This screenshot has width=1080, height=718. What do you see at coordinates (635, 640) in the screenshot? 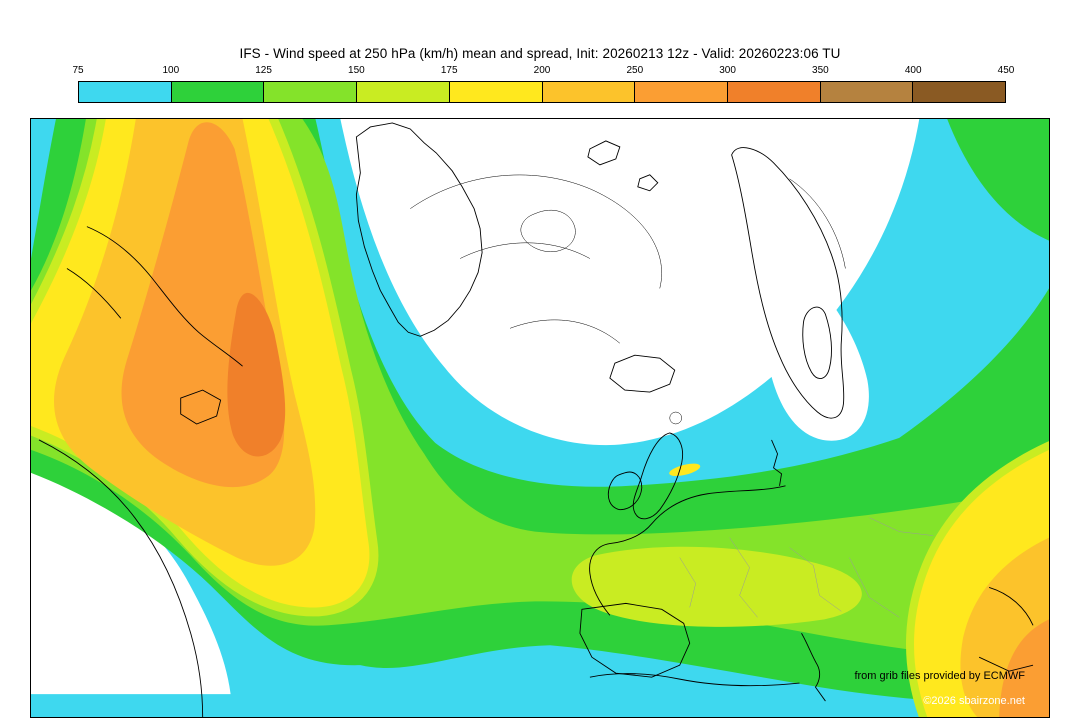
I see `coastline-iberia` at bounding box center [635, 640].